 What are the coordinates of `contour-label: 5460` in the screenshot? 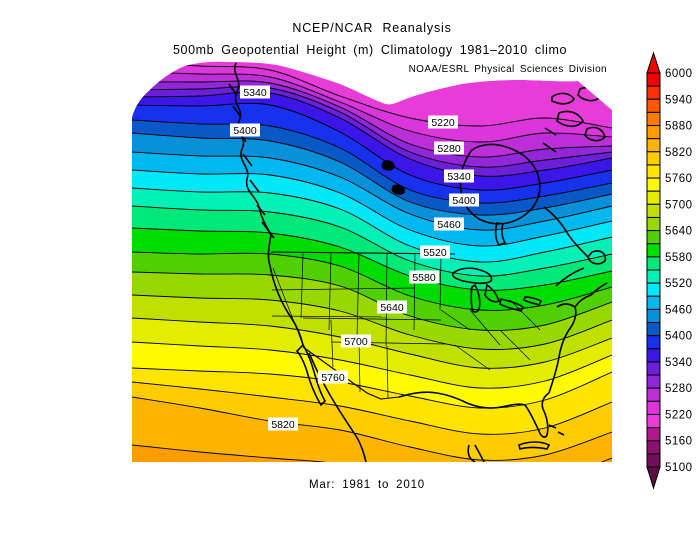 It's located at (449, 225).